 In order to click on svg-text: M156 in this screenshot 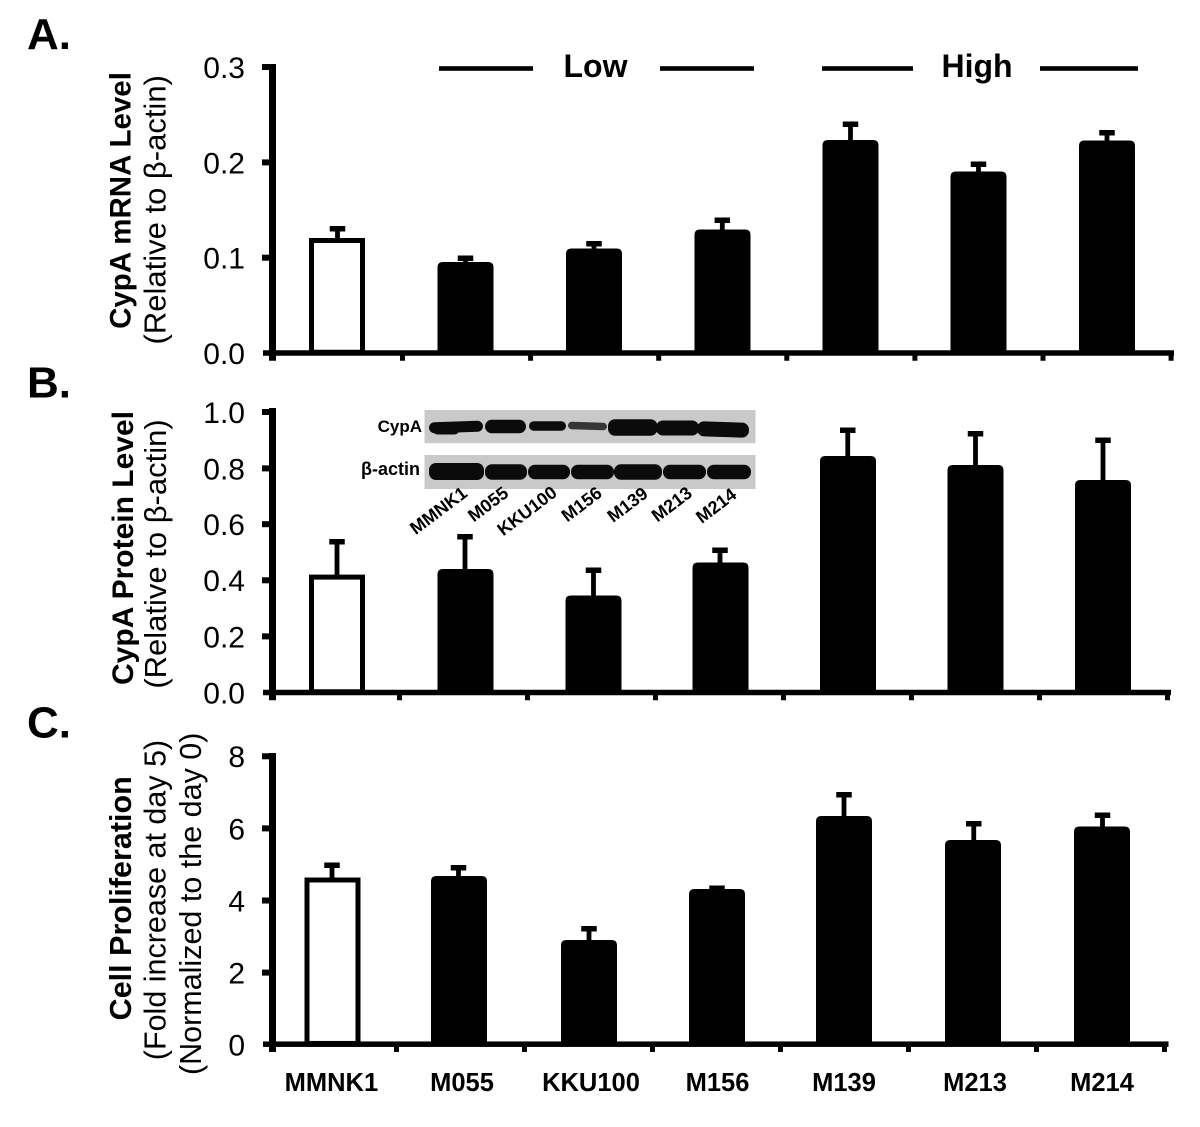, I will do `click(718, 1083)`.